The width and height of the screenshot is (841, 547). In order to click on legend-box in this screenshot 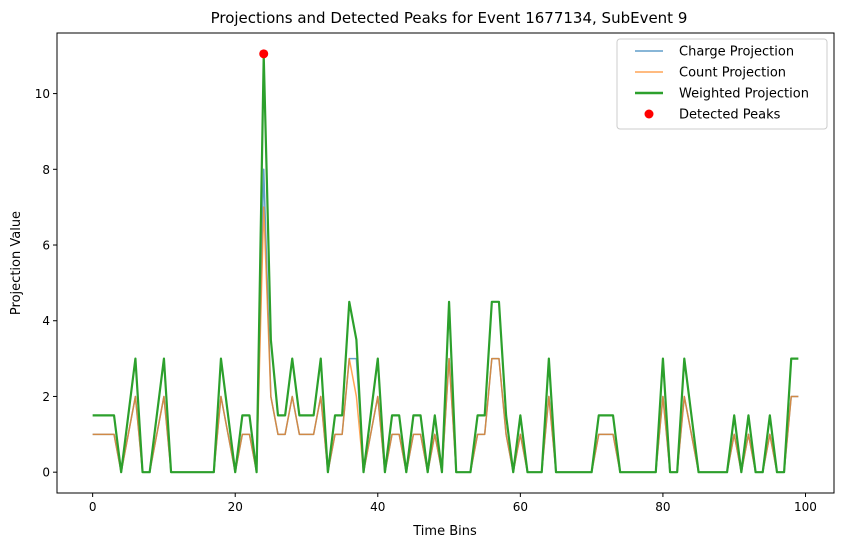, I will do `click(722, 84)`.